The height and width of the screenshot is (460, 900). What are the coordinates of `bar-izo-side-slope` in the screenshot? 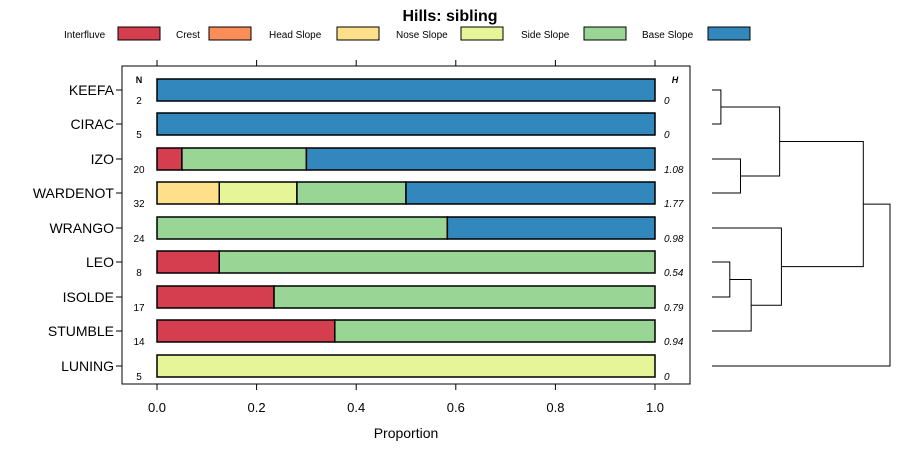 It's located at (244, 159).